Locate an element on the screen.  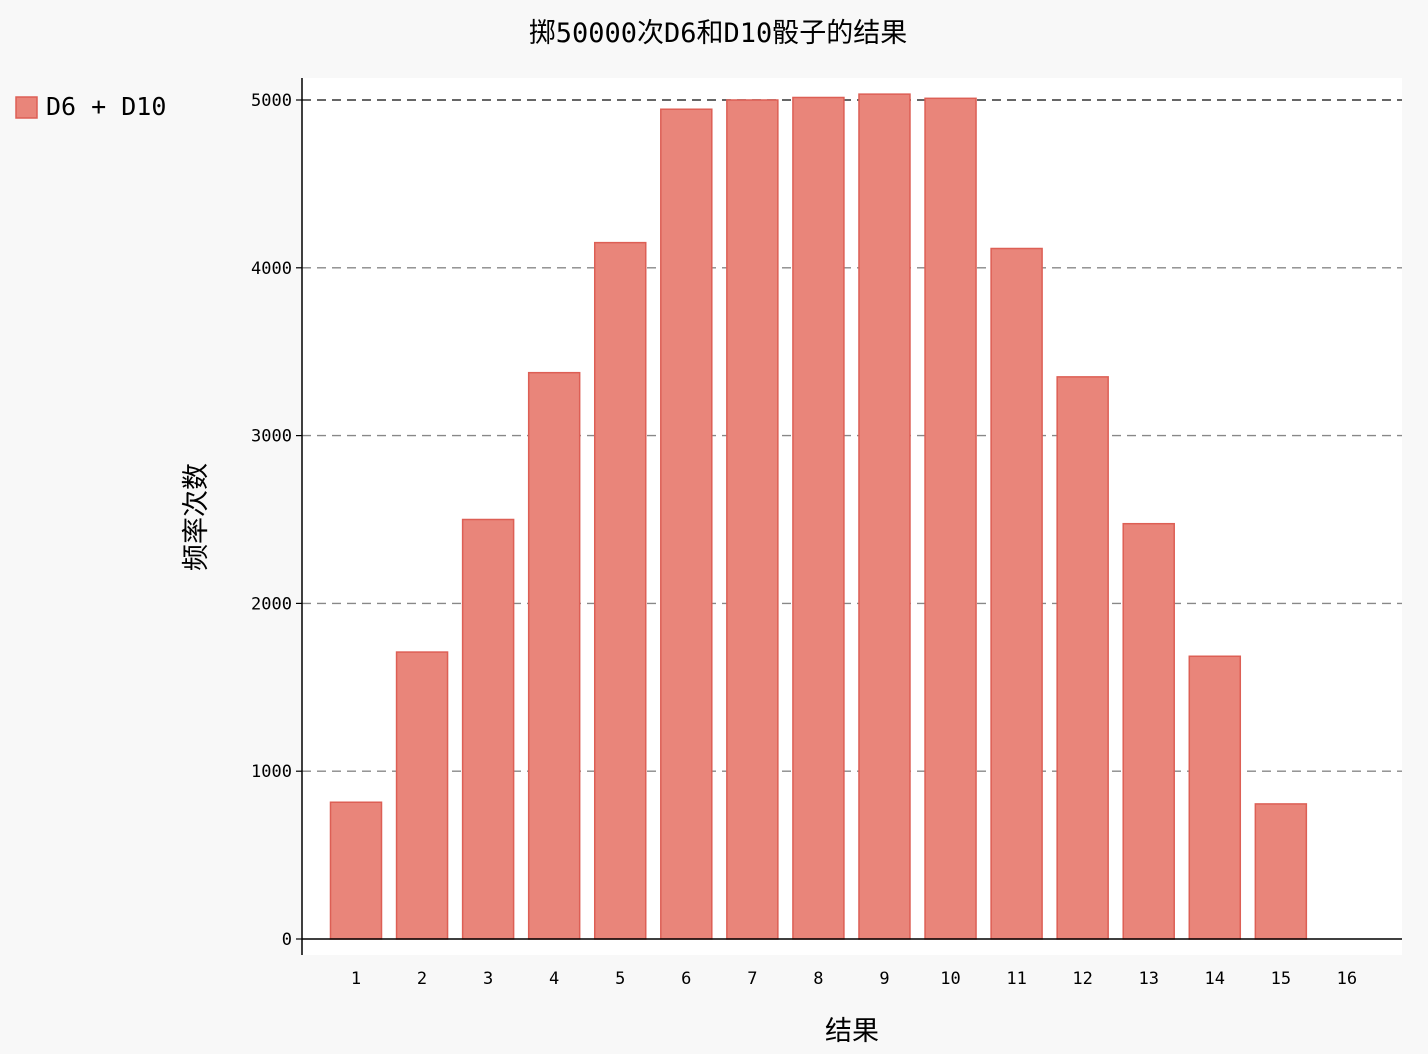
x-axis-title: 结果 is located at coordinates (852, 1031).